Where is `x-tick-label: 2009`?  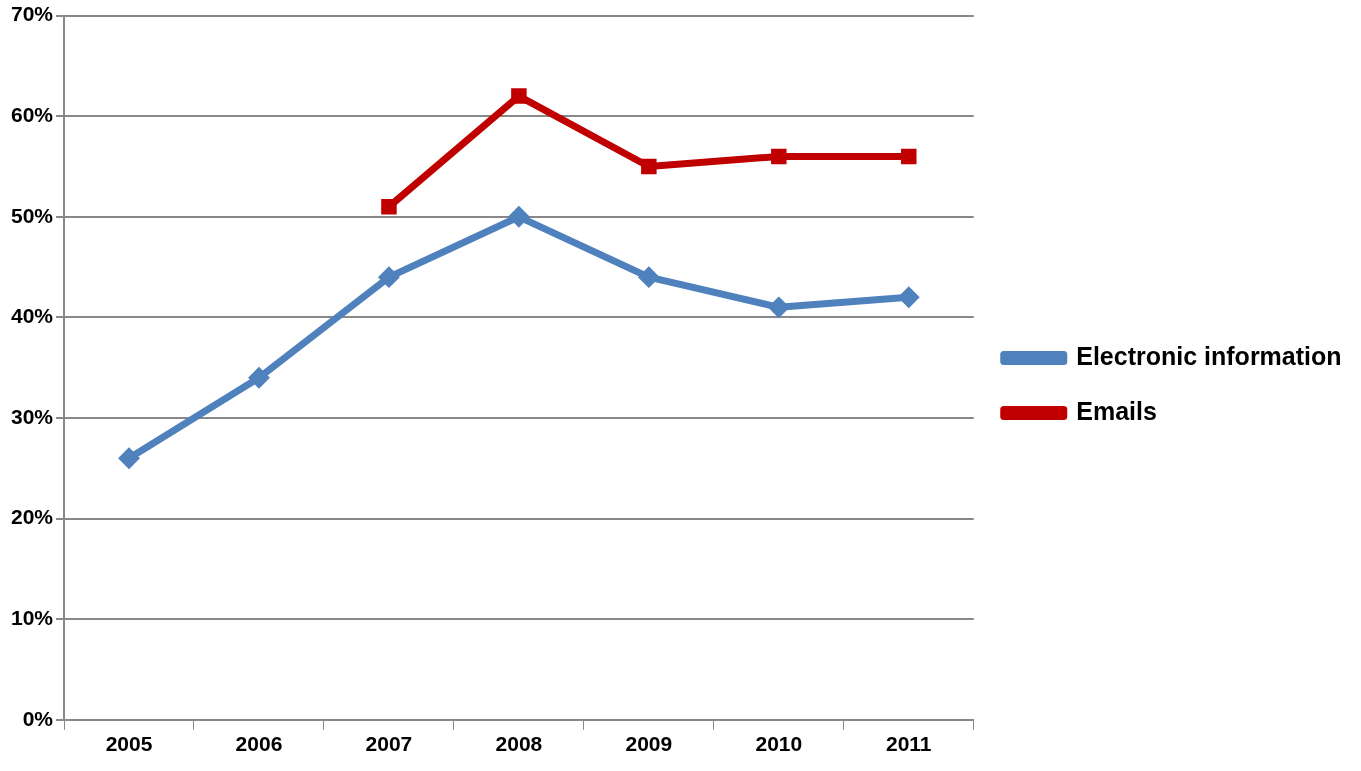 x-tick-label: 2009 is located at coordinates (649, 744).